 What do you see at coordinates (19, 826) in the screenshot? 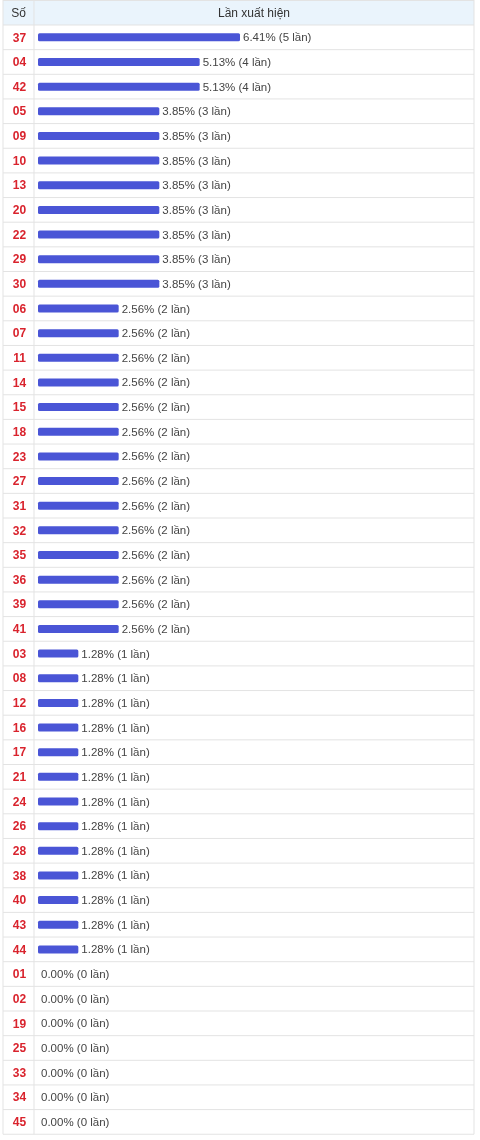
I see `y-tick-label: 26` at bounding box center [19, 826].